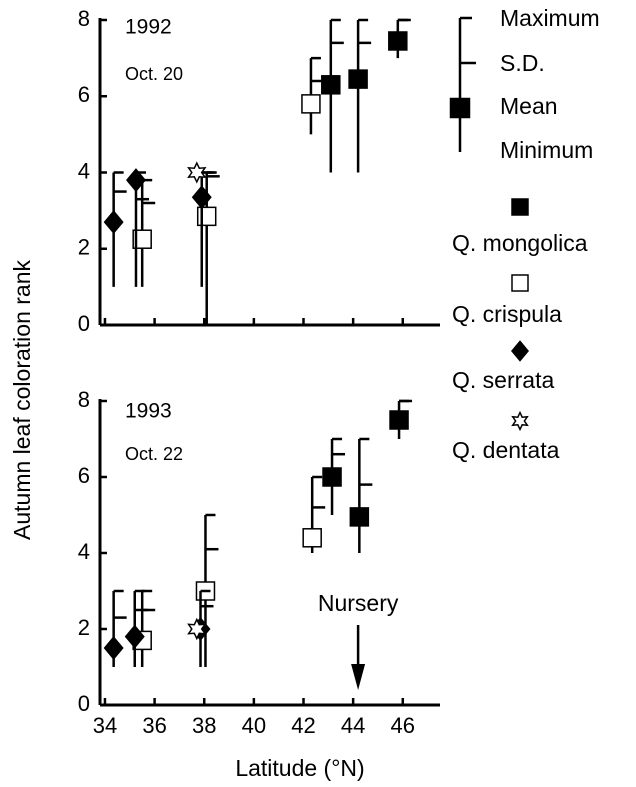 This screenshot has height=787, width=636. I want to click on x-tick-label: 44, so click(353, 725).